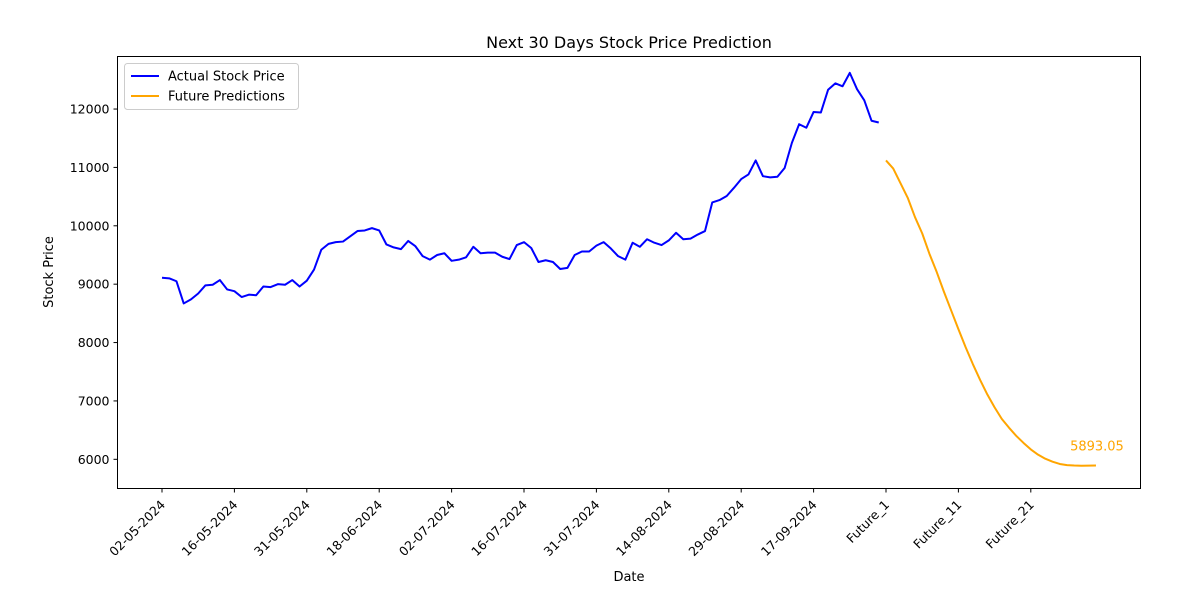  Describe the element at coordinates (716, 528) in the screenshot. I see `x-tick-label: 29-08-2024` at that location.